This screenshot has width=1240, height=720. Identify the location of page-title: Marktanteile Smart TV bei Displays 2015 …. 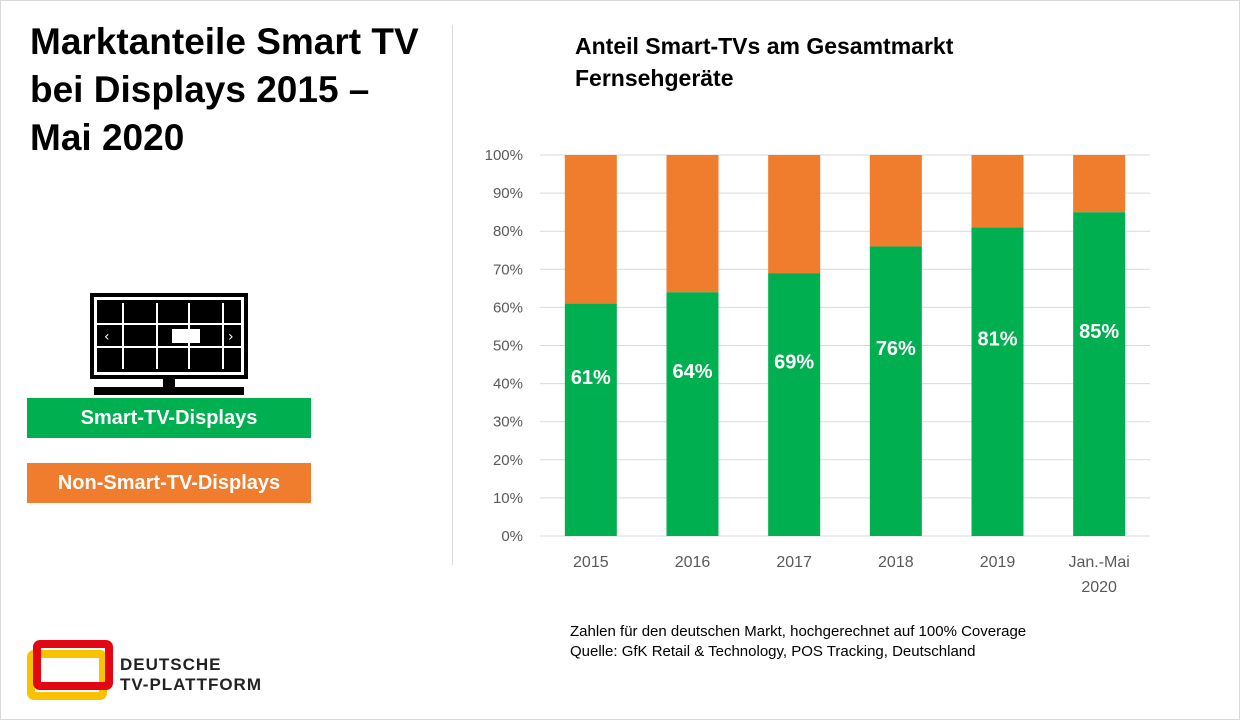
(224, 89).